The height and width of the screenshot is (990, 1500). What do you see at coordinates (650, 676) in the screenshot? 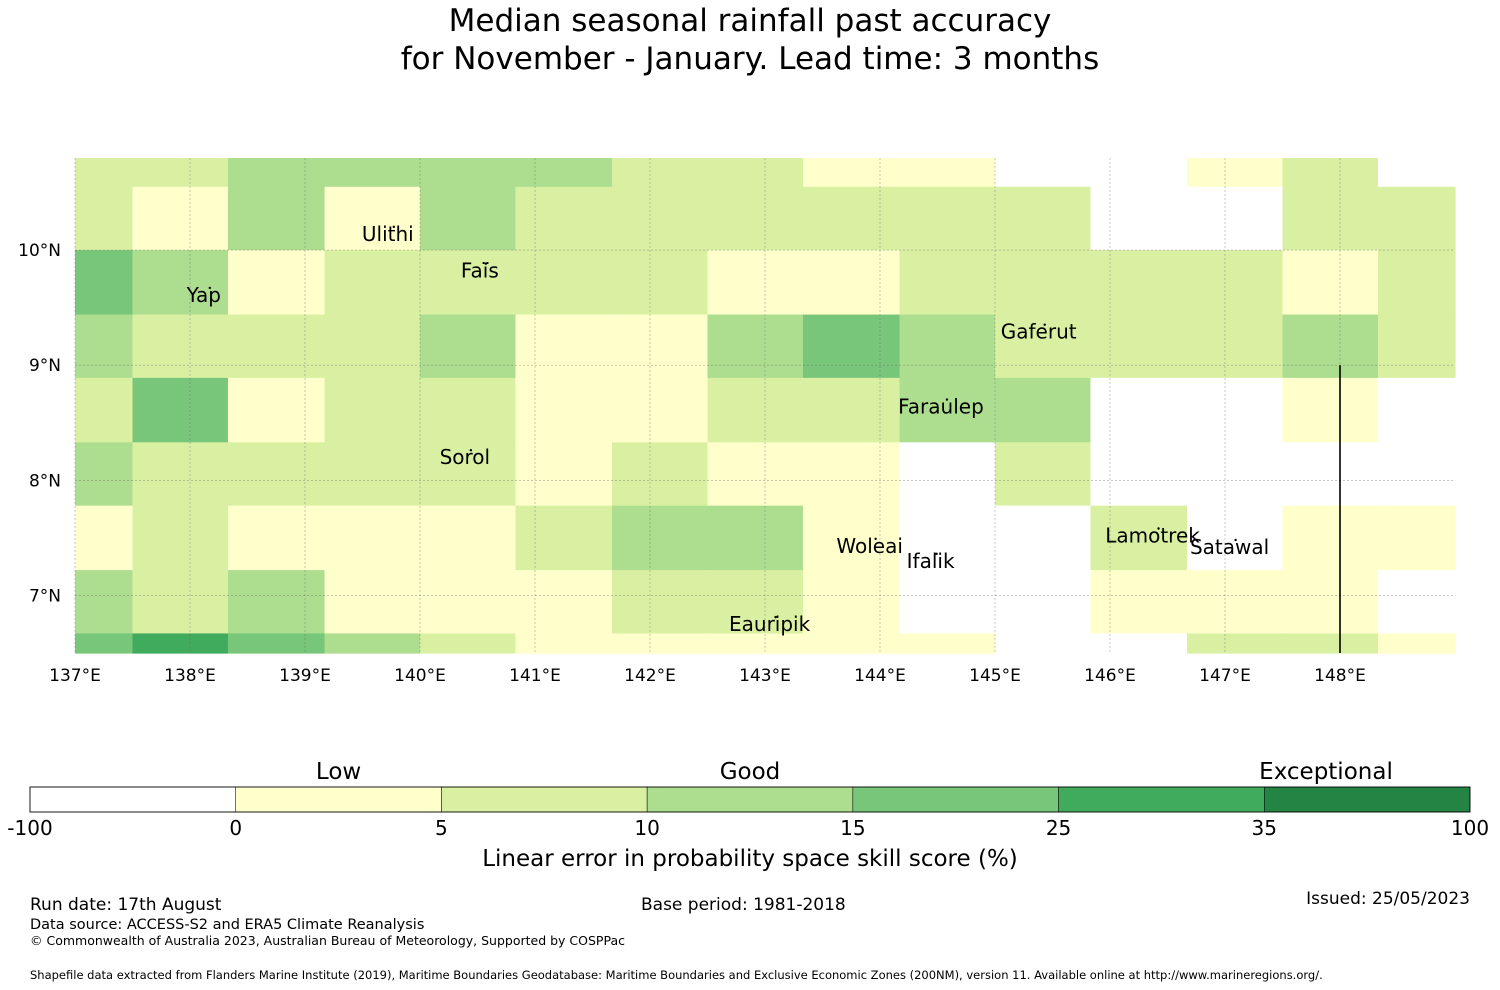
I see `x-tick-label: 142°E` at bounding box center [650, 676].